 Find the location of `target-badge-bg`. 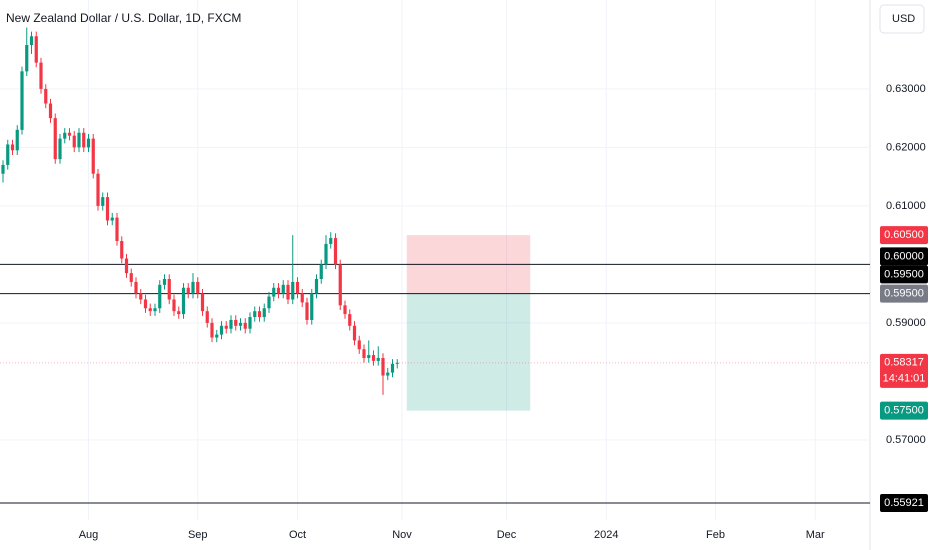

target-badge-bg is located at coordinates (904, 410).